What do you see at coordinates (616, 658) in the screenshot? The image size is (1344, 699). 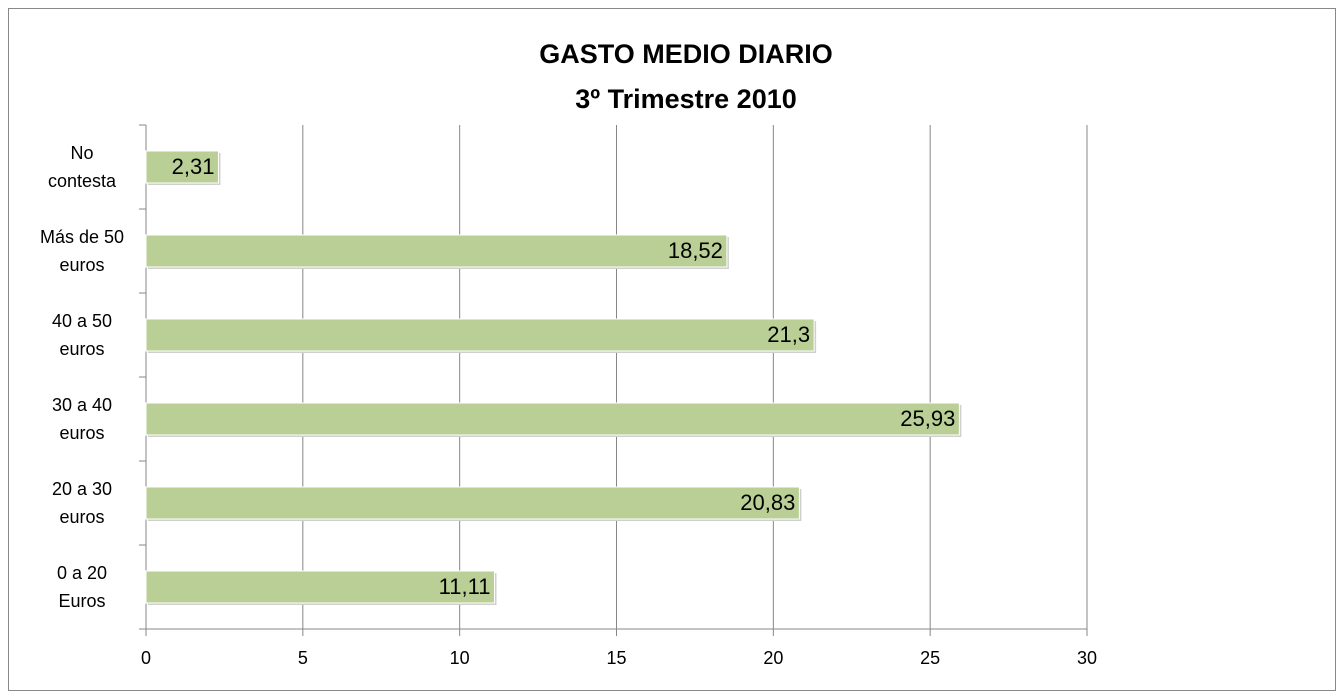 I see `x-tick-label: 15` at bounding box center [616, 658].